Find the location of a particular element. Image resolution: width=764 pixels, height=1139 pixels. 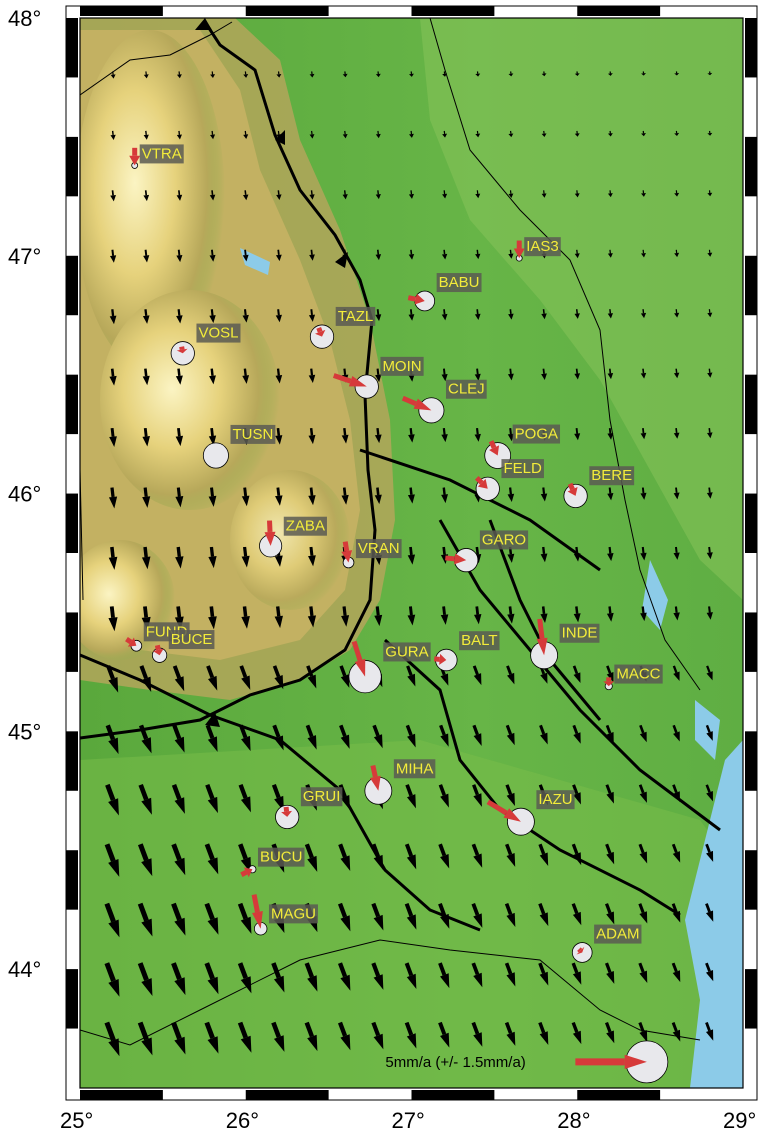

station-label: VOSL is located at coordinates (218, 333).